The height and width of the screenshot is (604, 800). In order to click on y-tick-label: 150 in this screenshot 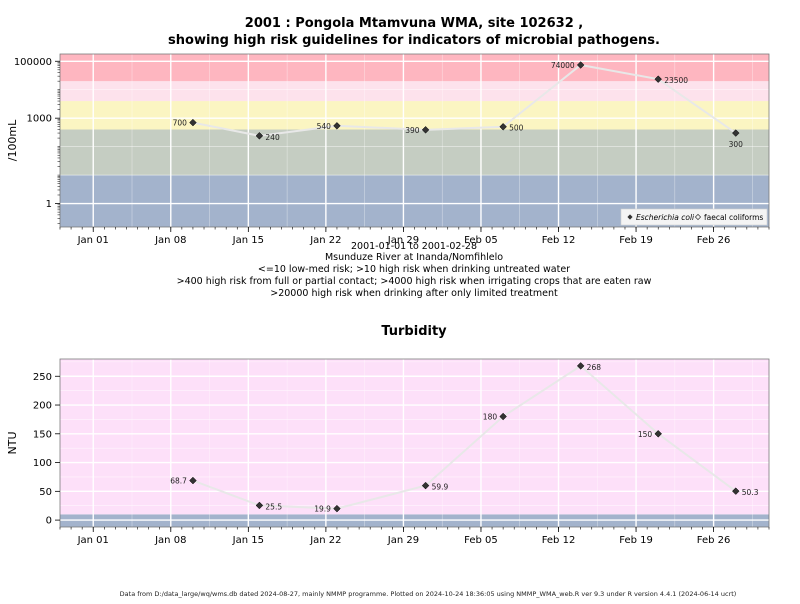, I will do `click(42, 434)`.